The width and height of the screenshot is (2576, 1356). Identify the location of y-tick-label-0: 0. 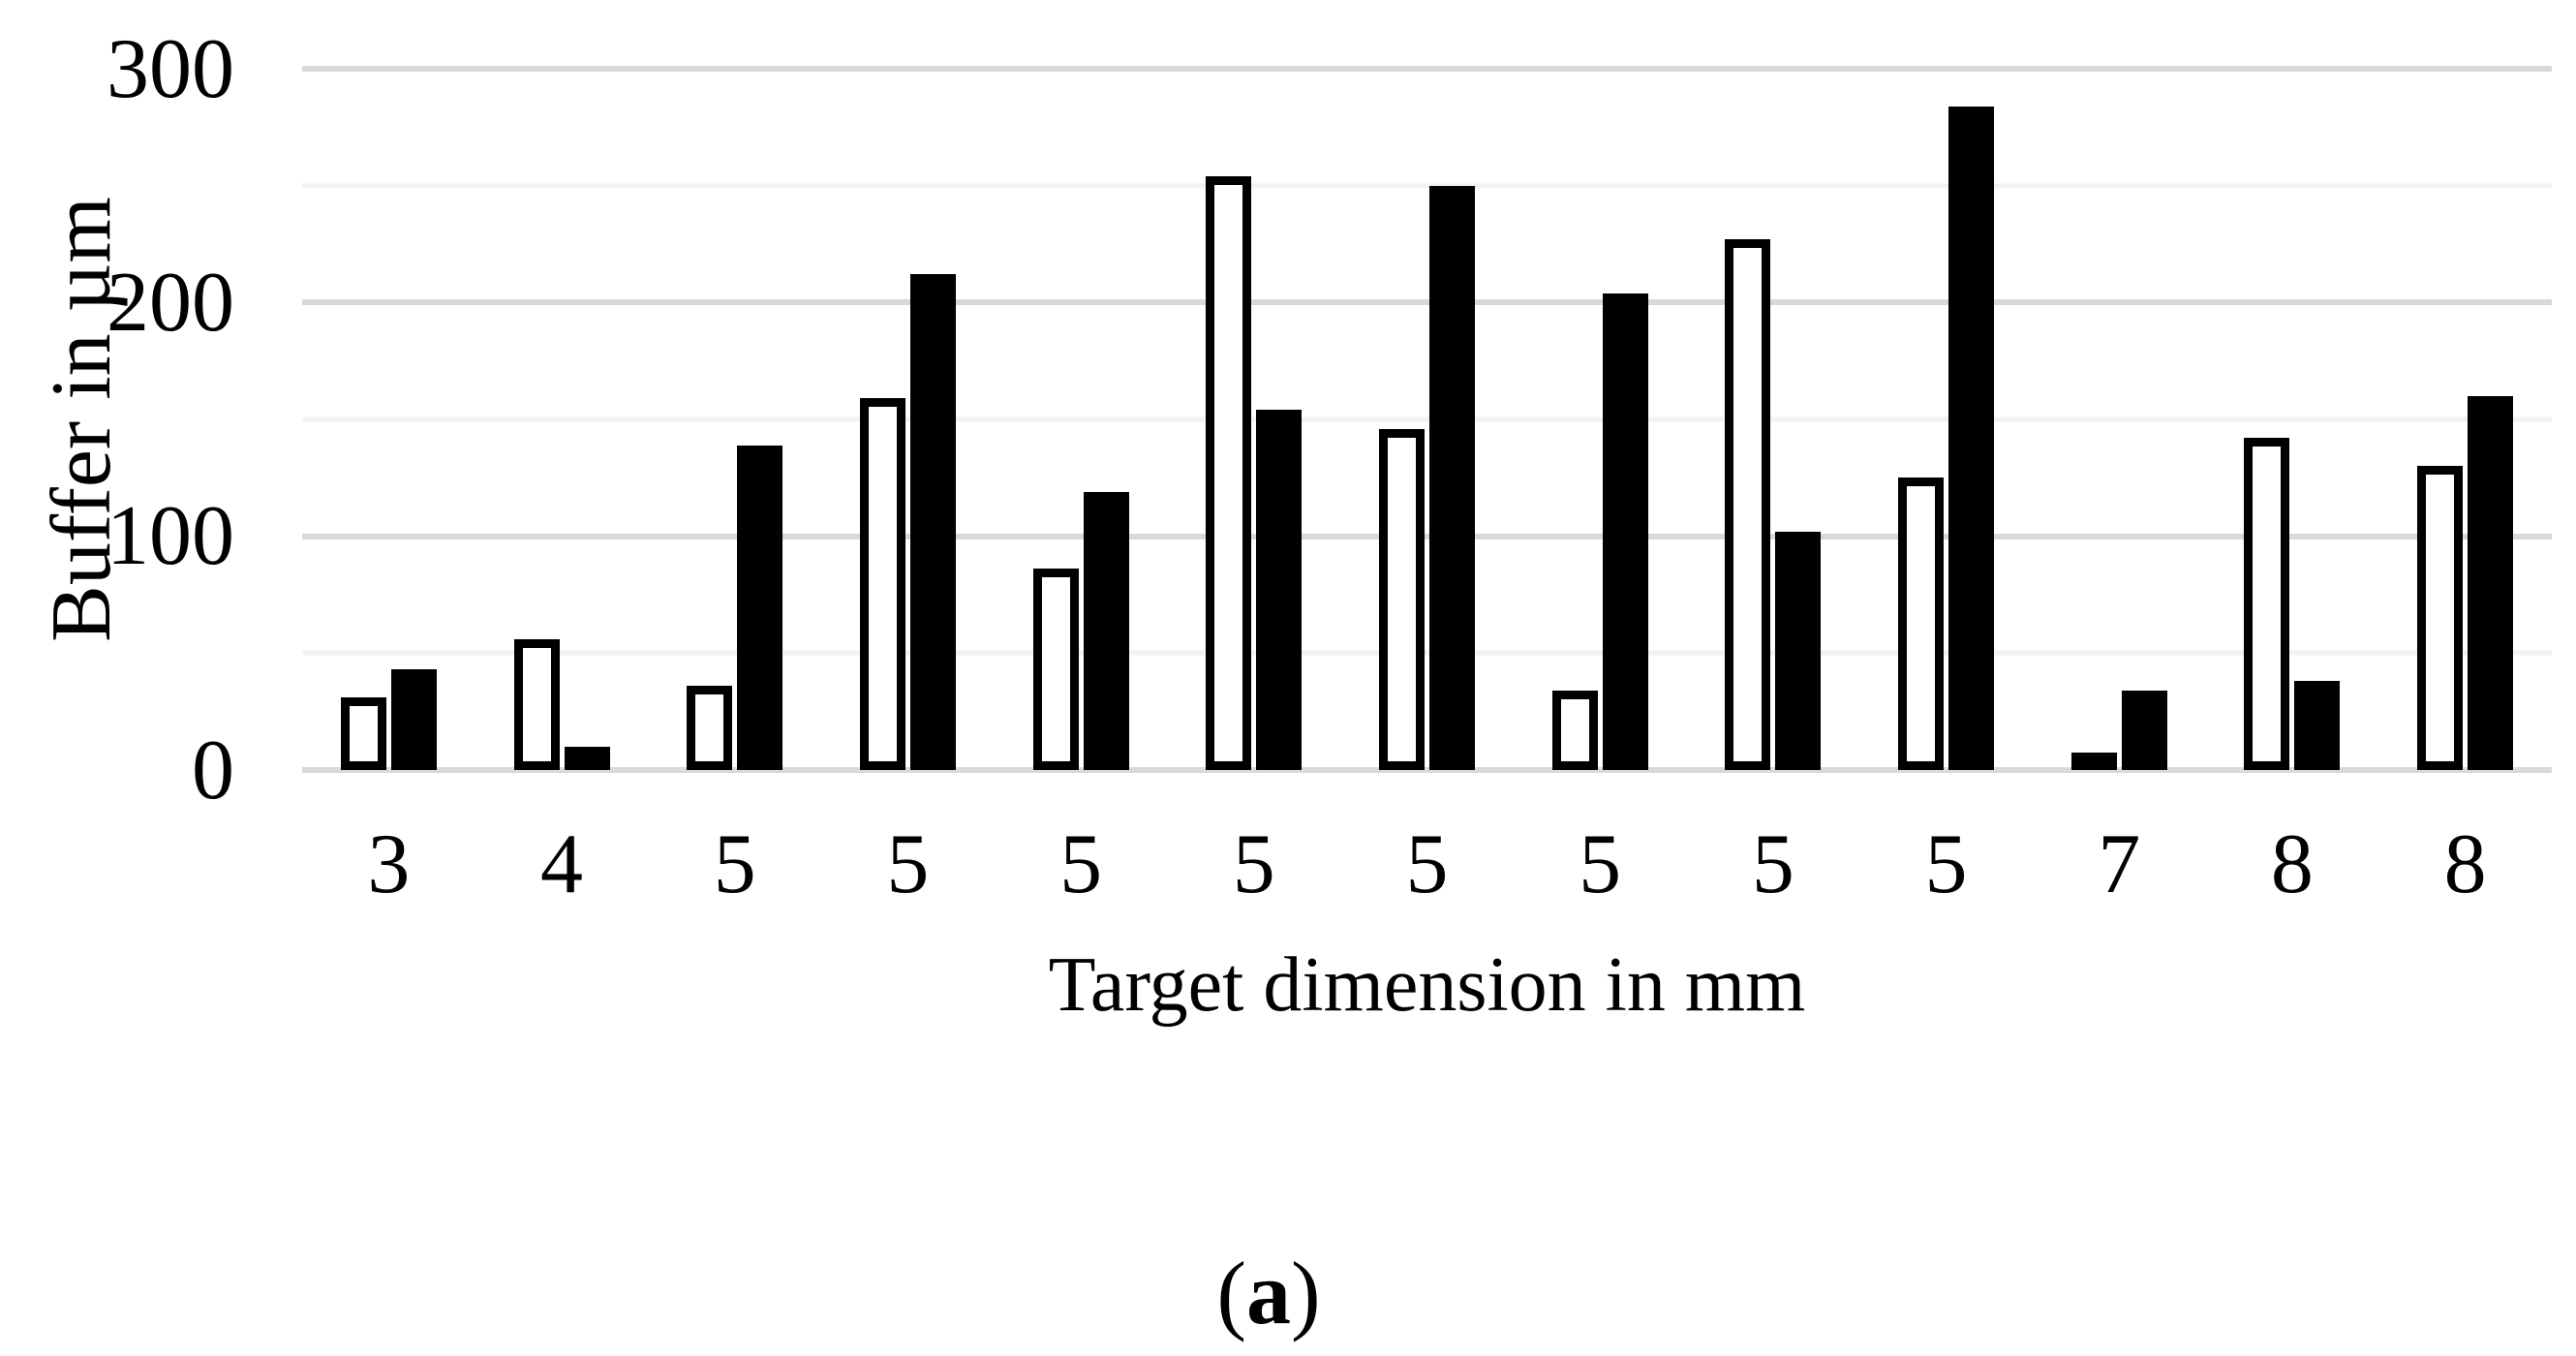
(213, 770).